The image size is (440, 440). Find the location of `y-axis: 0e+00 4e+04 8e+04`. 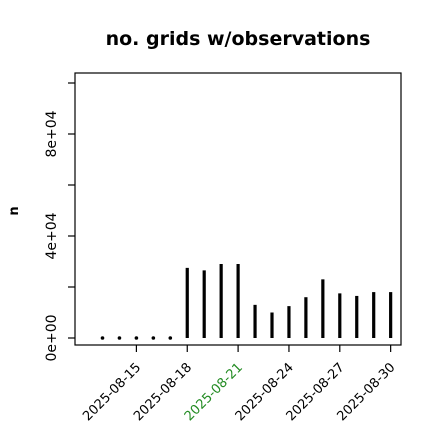

y-axis: 0e+00 4e+04 8e+04 is located at coordinates (59, 222).